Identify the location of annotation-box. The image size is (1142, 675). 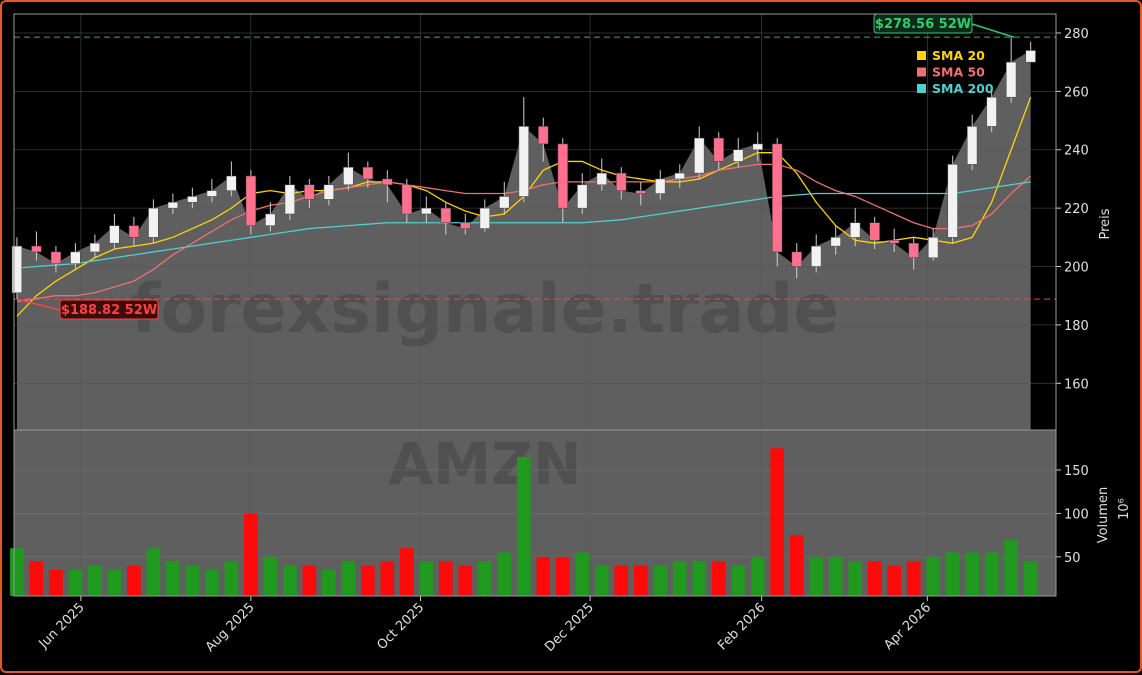
(109, 309).